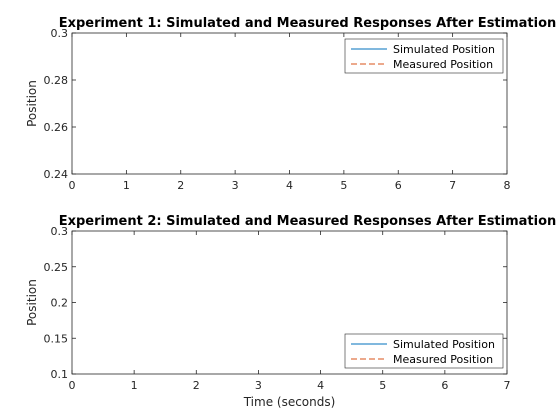 The height and width of the screenshot is (420, 560). I want to click on y-tick-label: 0.2, so click(60, 303).